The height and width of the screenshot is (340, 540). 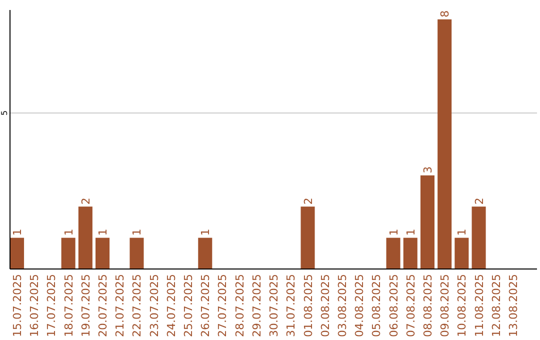 What do you see at coordinates (189, 305) in the screenshot?
I see `x-tick-label: 25.07.2025` at bounding box center [189, 305].